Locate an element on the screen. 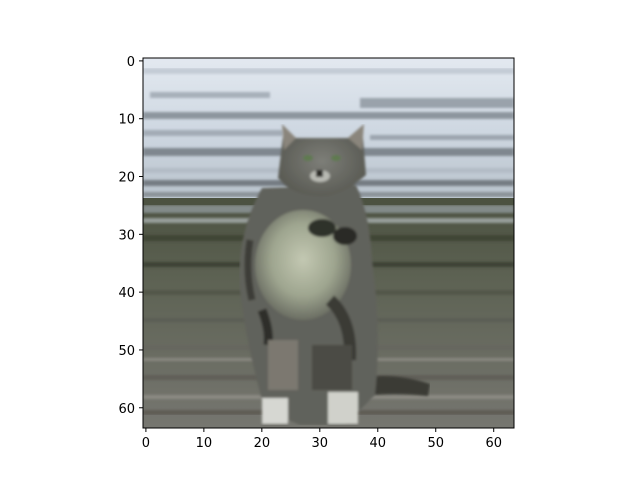 The width and height of the screenshot is (640, 480). cat-chest is located at coordinates (303, 265).